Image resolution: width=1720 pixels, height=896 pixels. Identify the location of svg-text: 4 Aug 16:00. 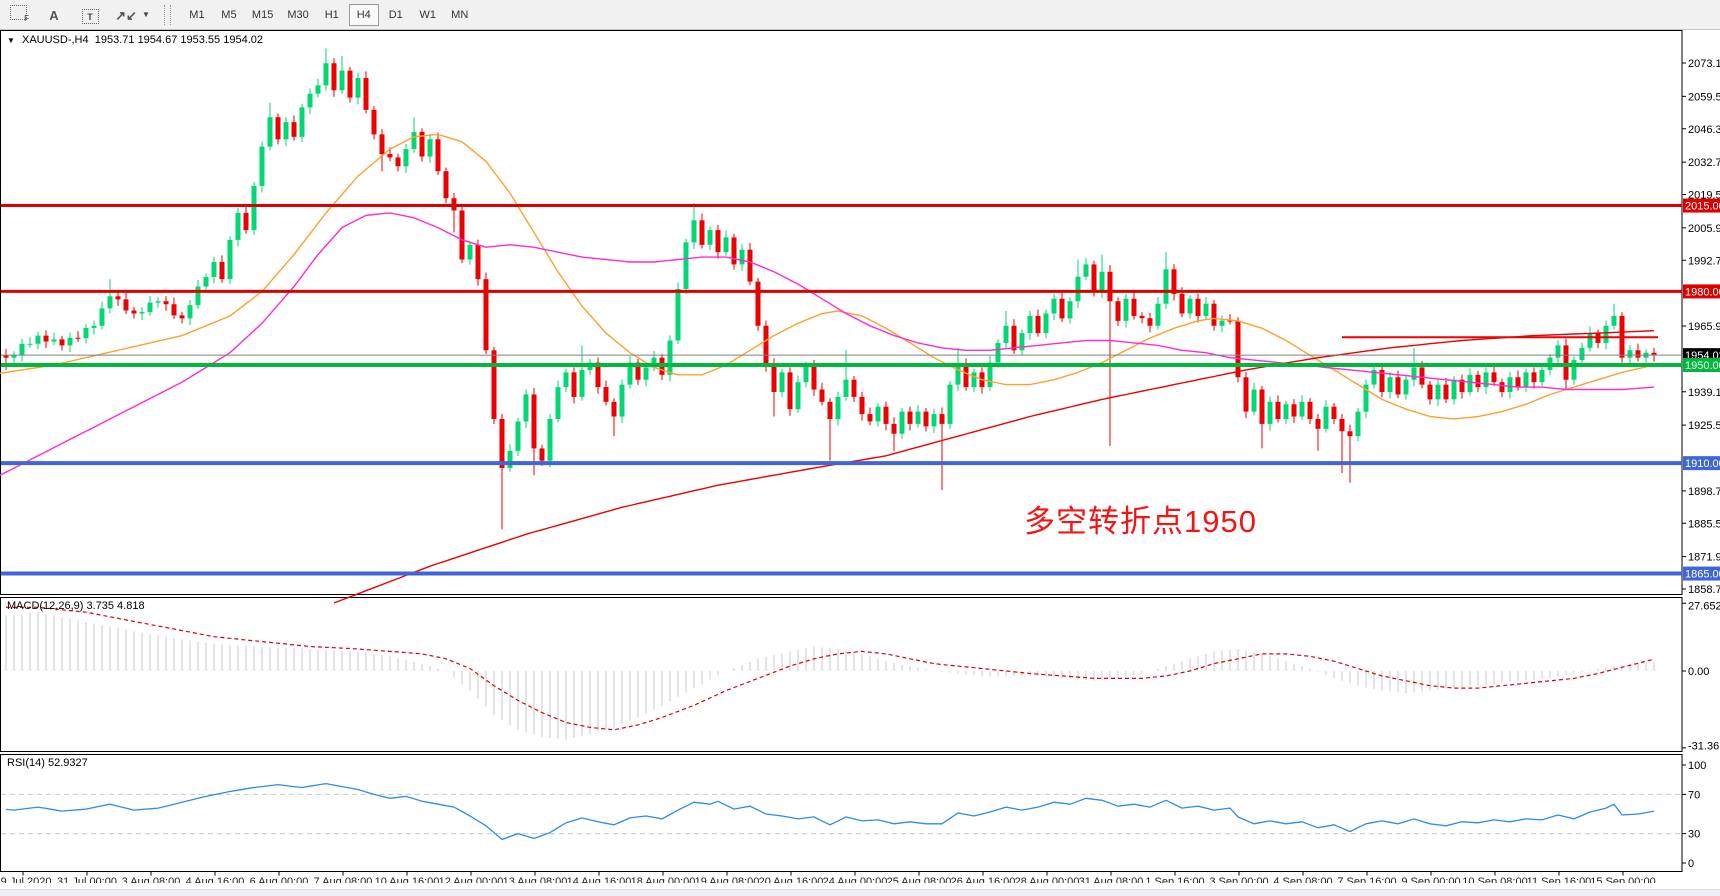
(215, 879).